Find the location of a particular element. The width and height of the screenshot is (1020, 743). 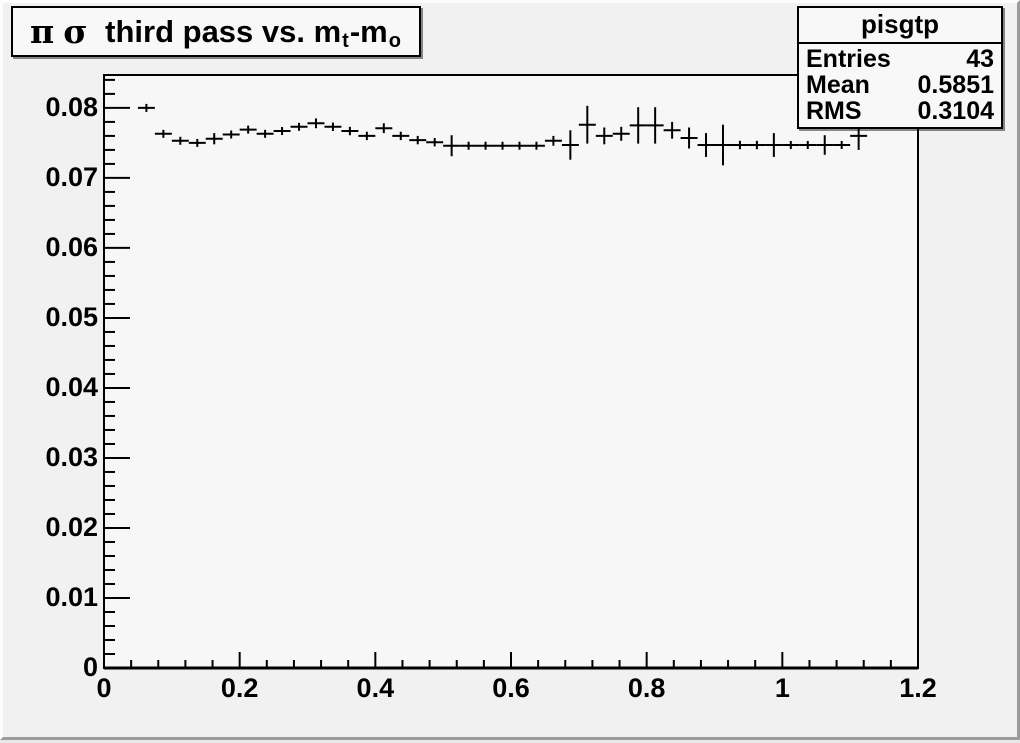

title-pi-symbol: π is located at coordinates (42, 31).